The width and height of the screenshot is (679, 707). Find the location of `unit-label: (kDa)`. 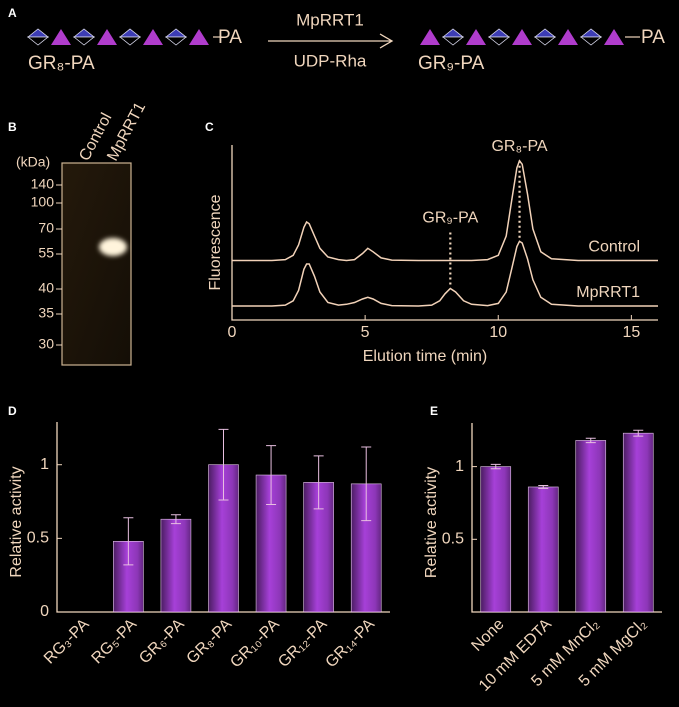

unit-label: (kDa) is located at coordinates (33, 162).